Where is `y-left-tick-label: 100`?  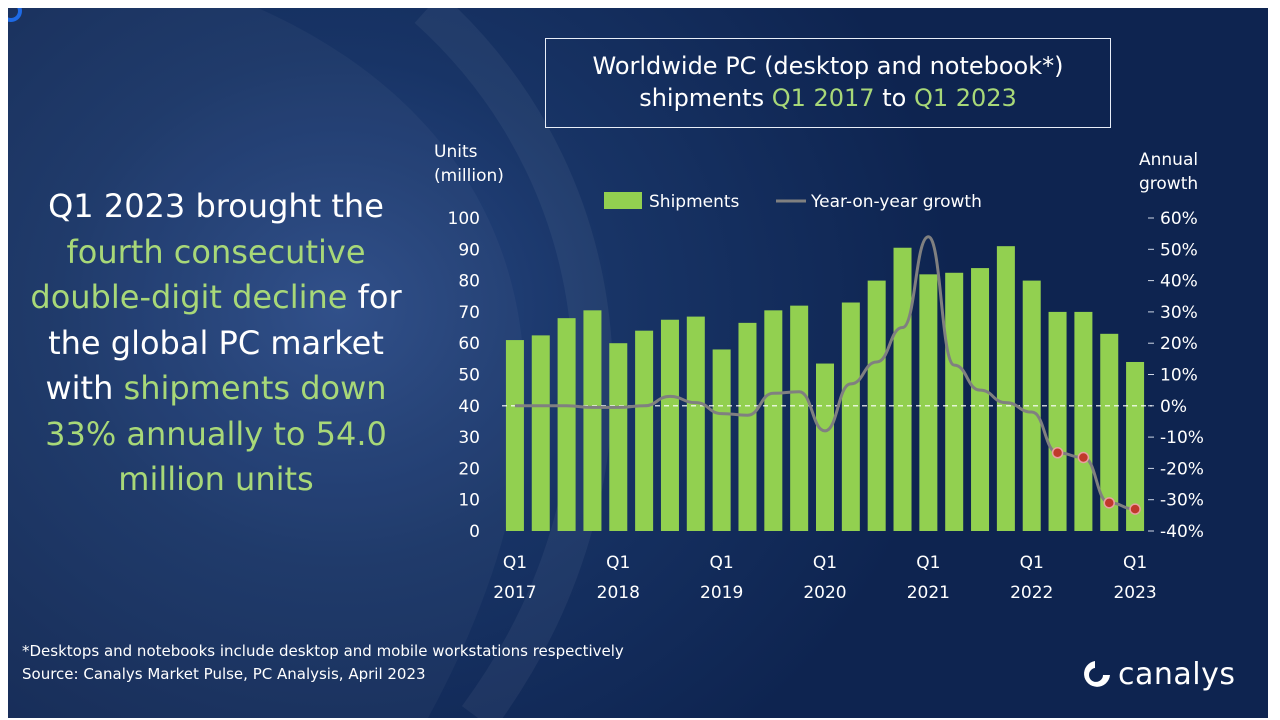
y-left-tick-label: 100 is located at coordinates (464, 219).